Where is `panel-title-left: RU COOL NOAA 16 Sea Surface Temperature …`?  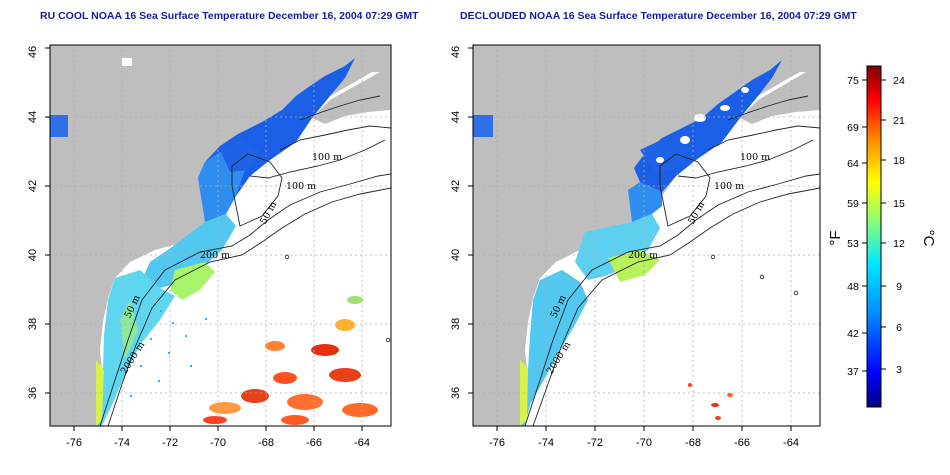 panel-title-left: RU COOL NOAA 16 Sea Surface Temperature … is located at coordinates (229, 16).